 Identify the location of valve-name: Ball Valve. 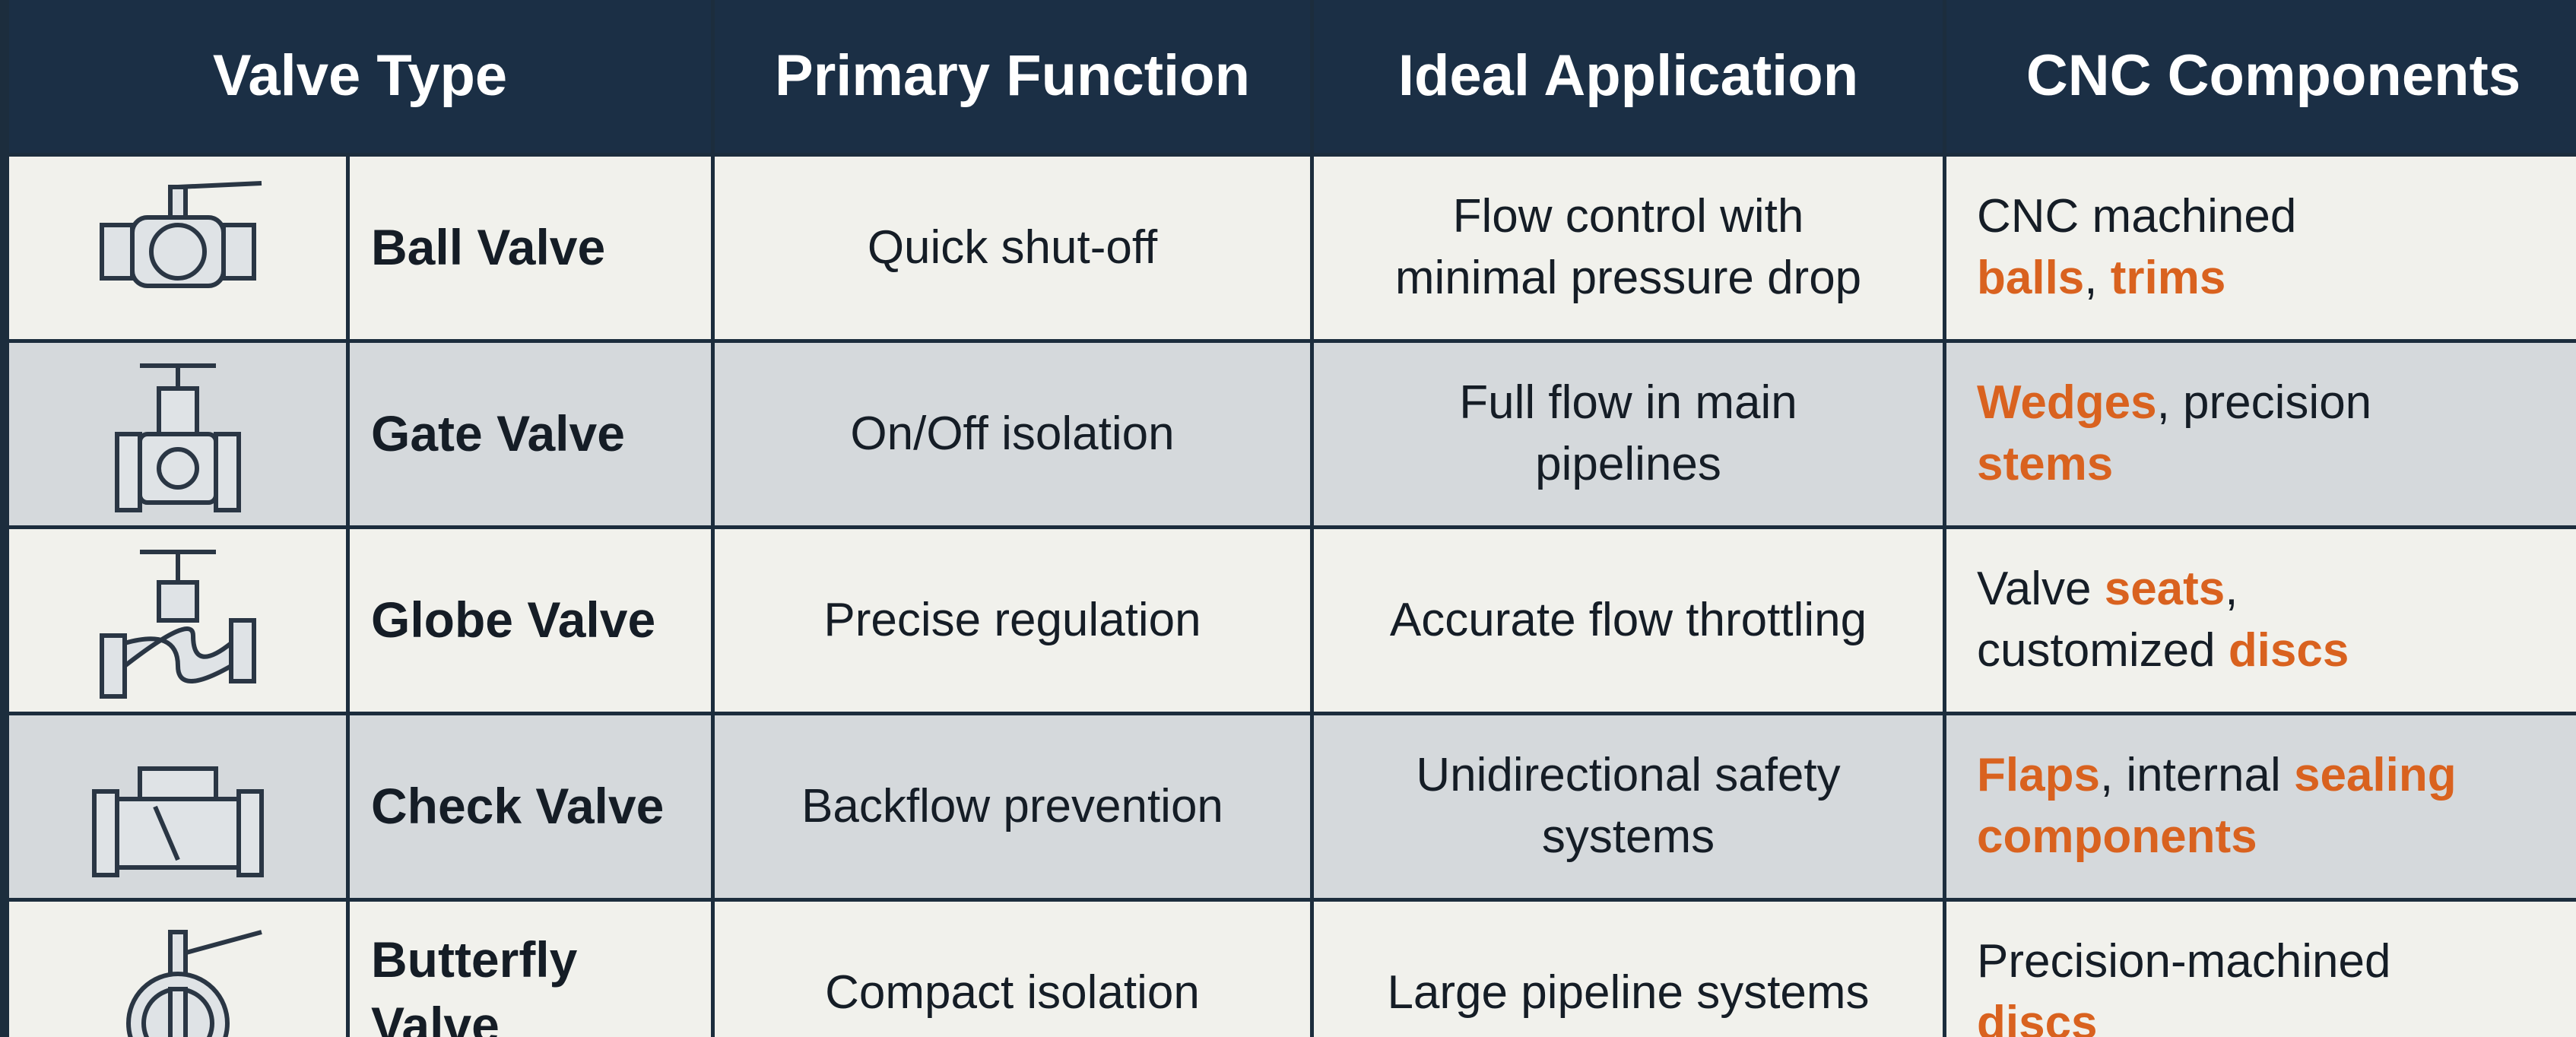
(530, 248).